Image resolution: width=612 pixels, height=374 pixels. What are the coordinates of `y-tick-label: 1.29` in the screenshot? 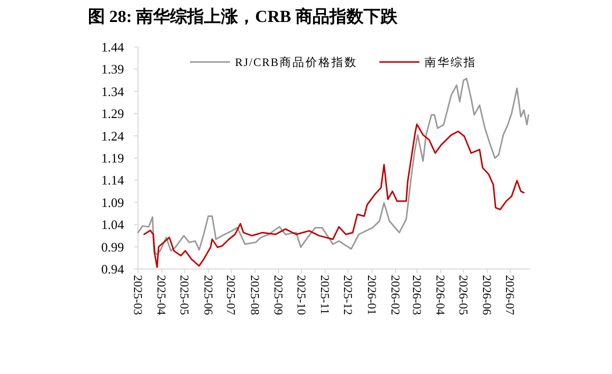 It's located at (112, 114).